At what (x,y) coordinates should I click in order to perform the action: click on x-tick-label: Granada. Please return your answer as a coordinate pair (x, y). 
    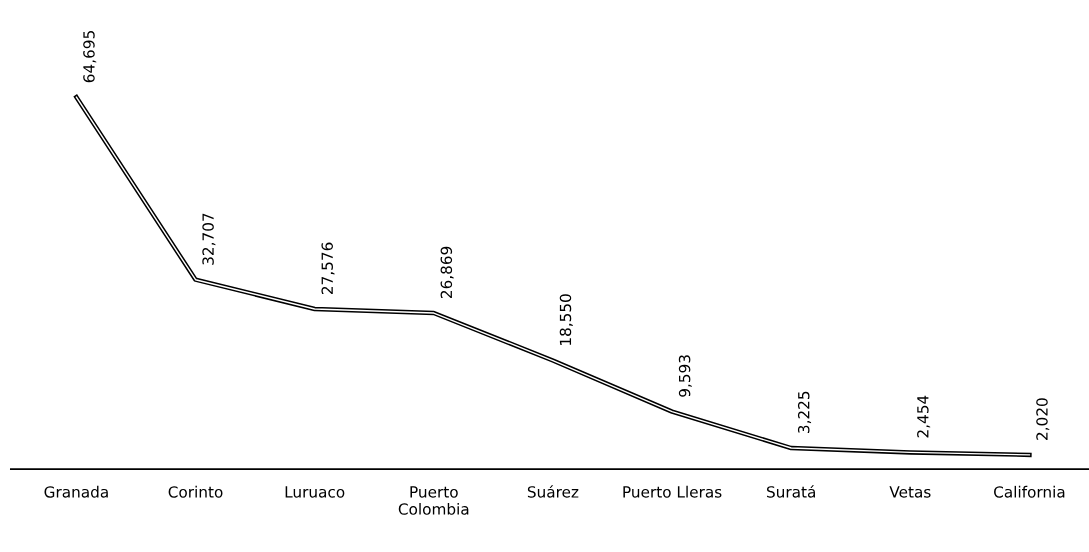
    Looking at the image, I should click on (76, 491).